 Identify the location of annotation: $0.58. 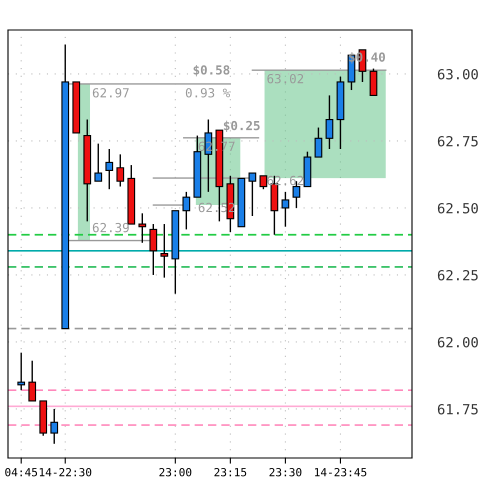
(212, 70).